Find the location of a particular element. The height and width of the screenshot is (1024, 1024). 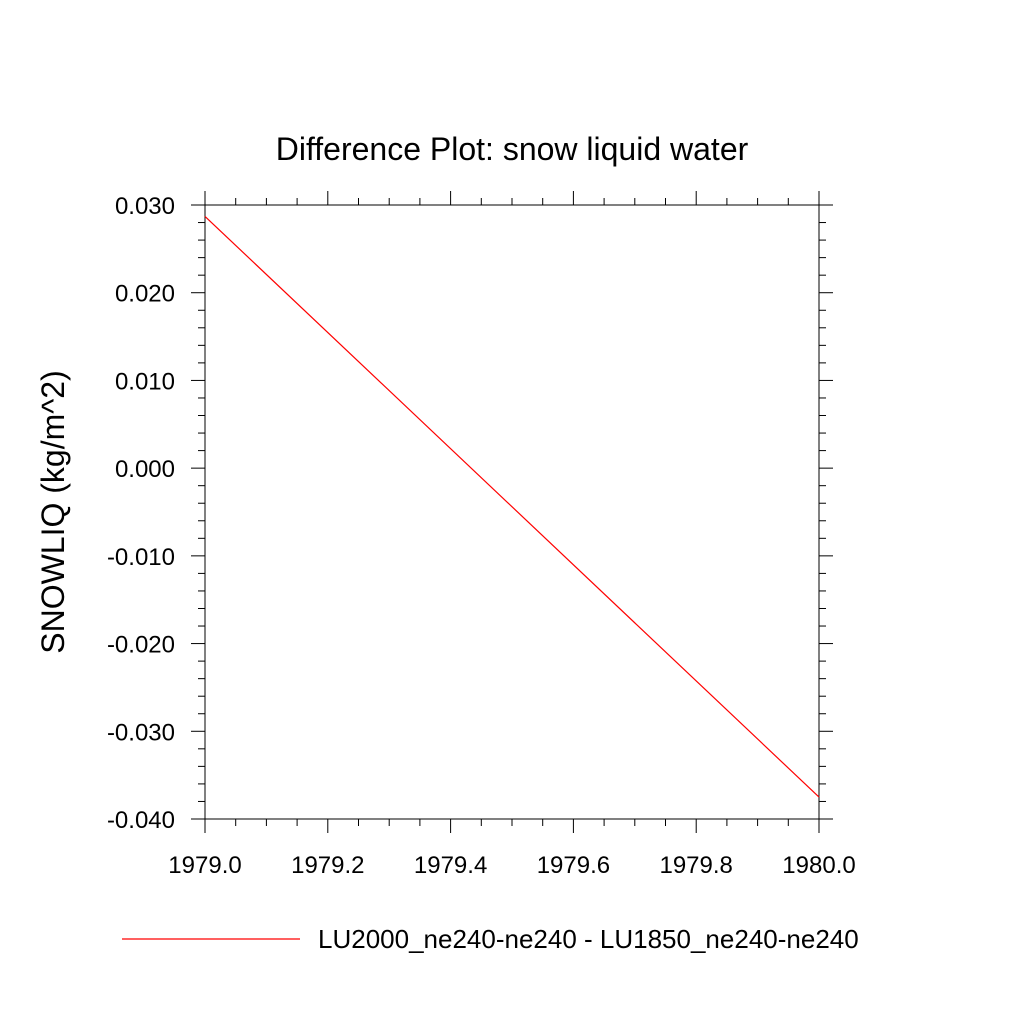

y-tick-label: 0.010 is located at coordinates (145, 381).